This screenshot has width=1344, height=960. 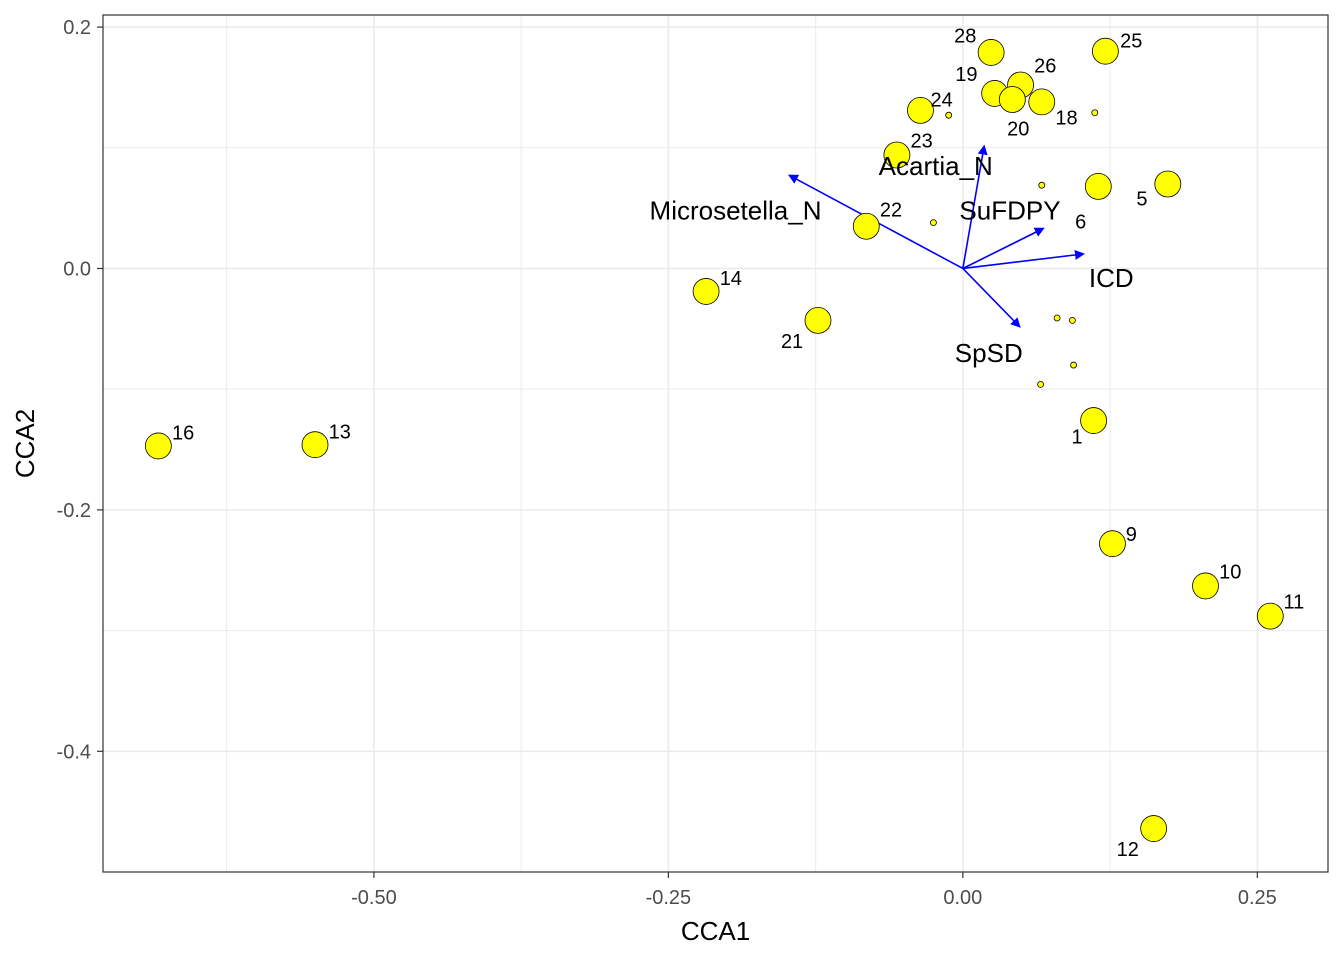 What do you see at coordinates (1077, 437) in the screenshot?
I see `site-label: 1` at bounding box center [1077, 437].